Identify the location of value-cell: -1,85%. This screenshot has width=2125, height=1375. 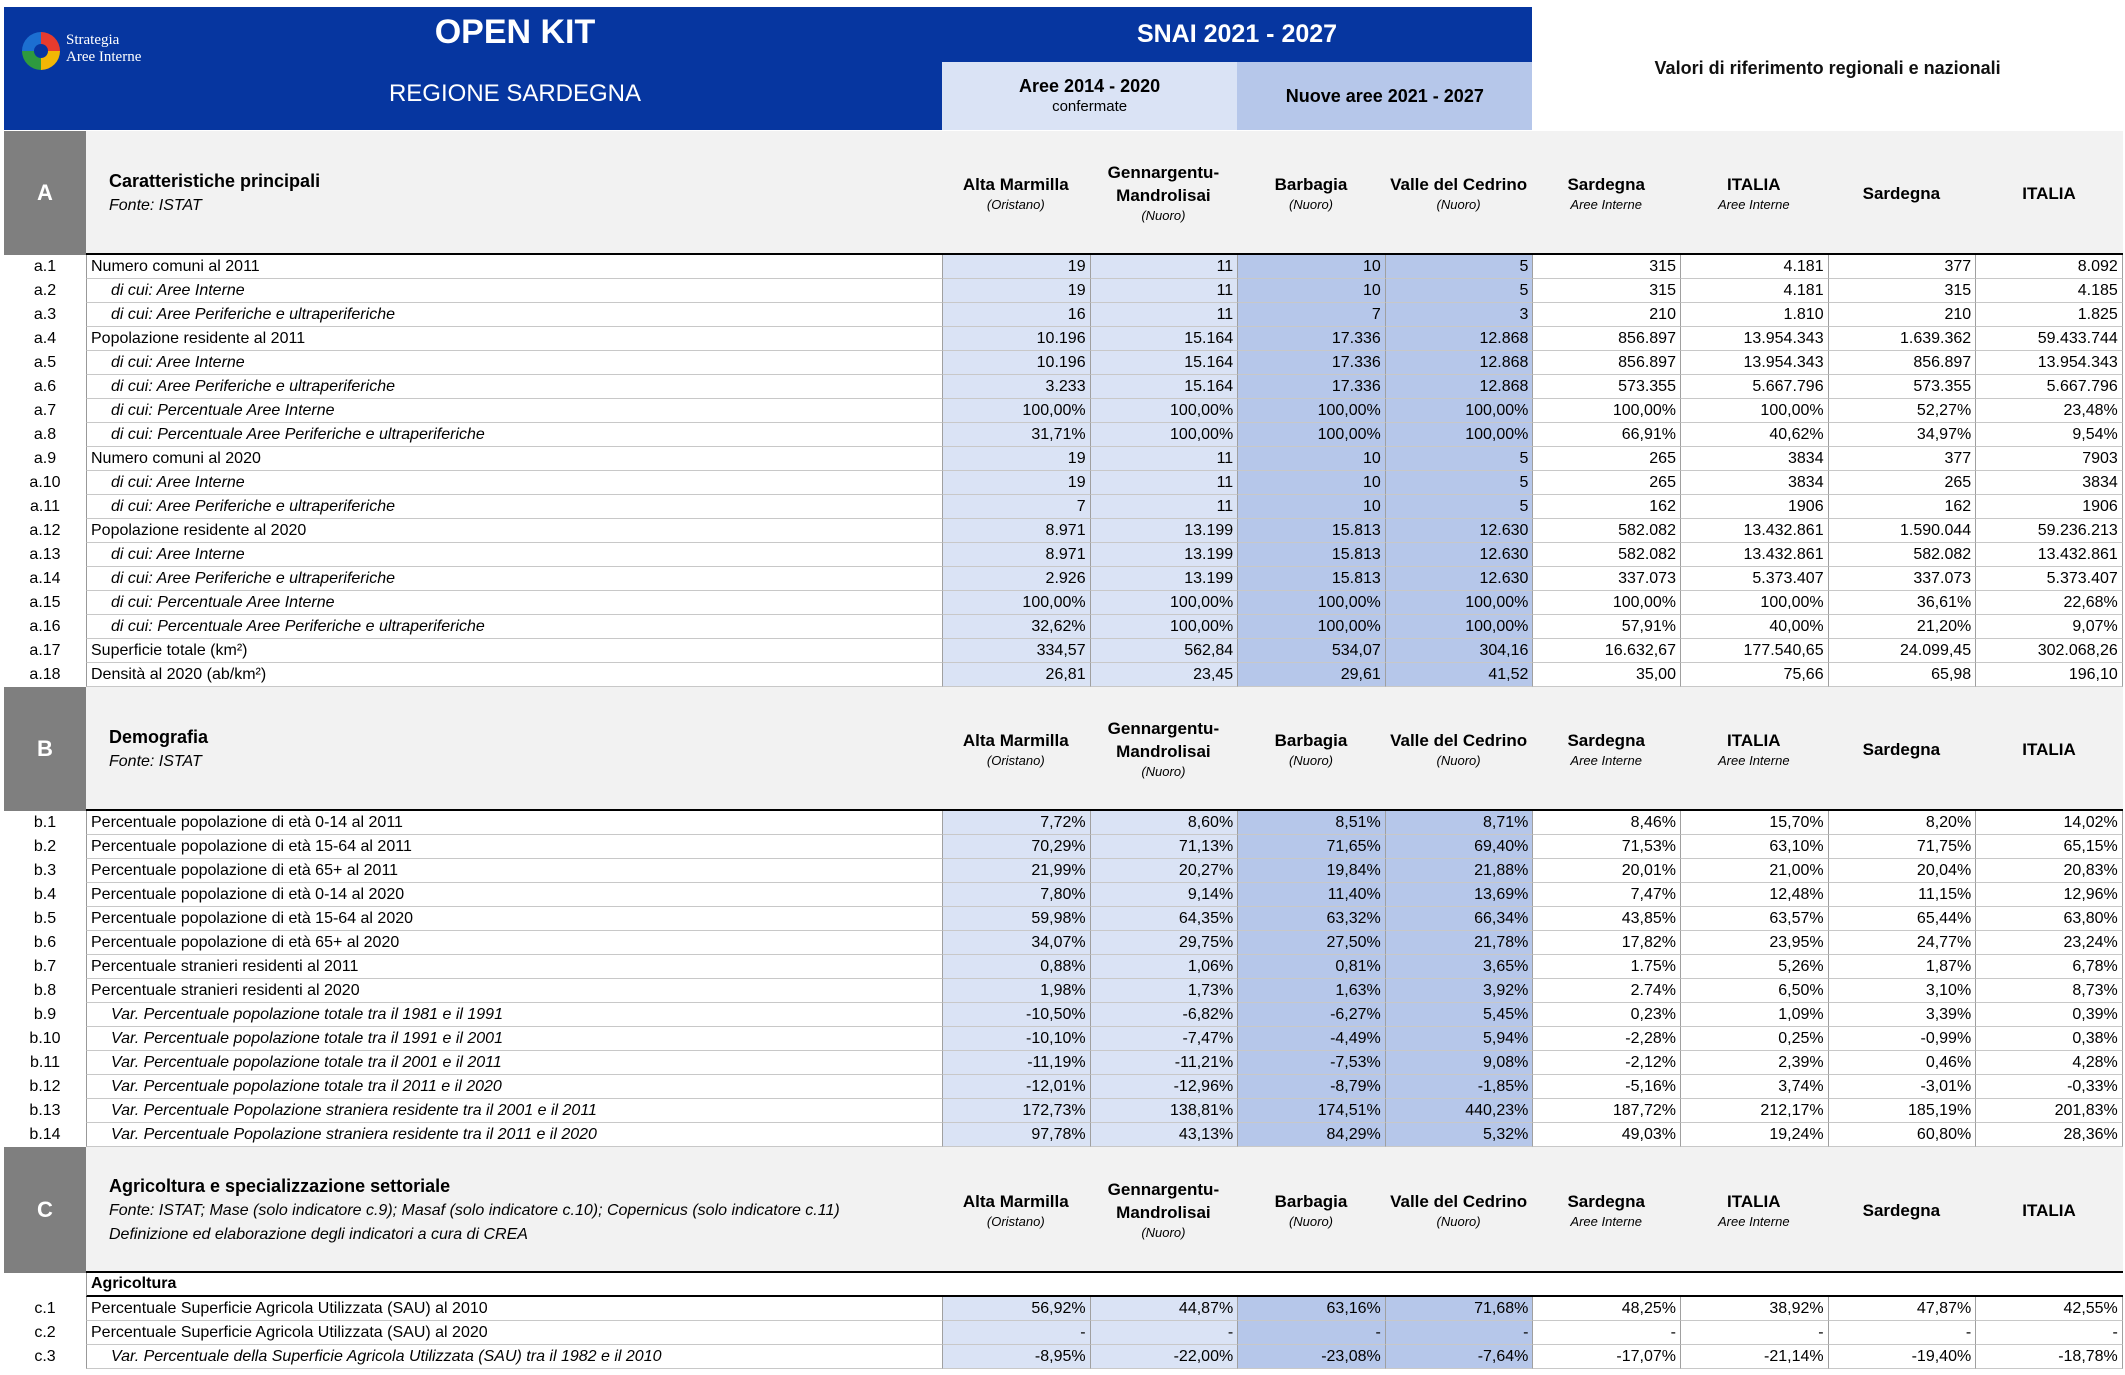
(1458, 1087).